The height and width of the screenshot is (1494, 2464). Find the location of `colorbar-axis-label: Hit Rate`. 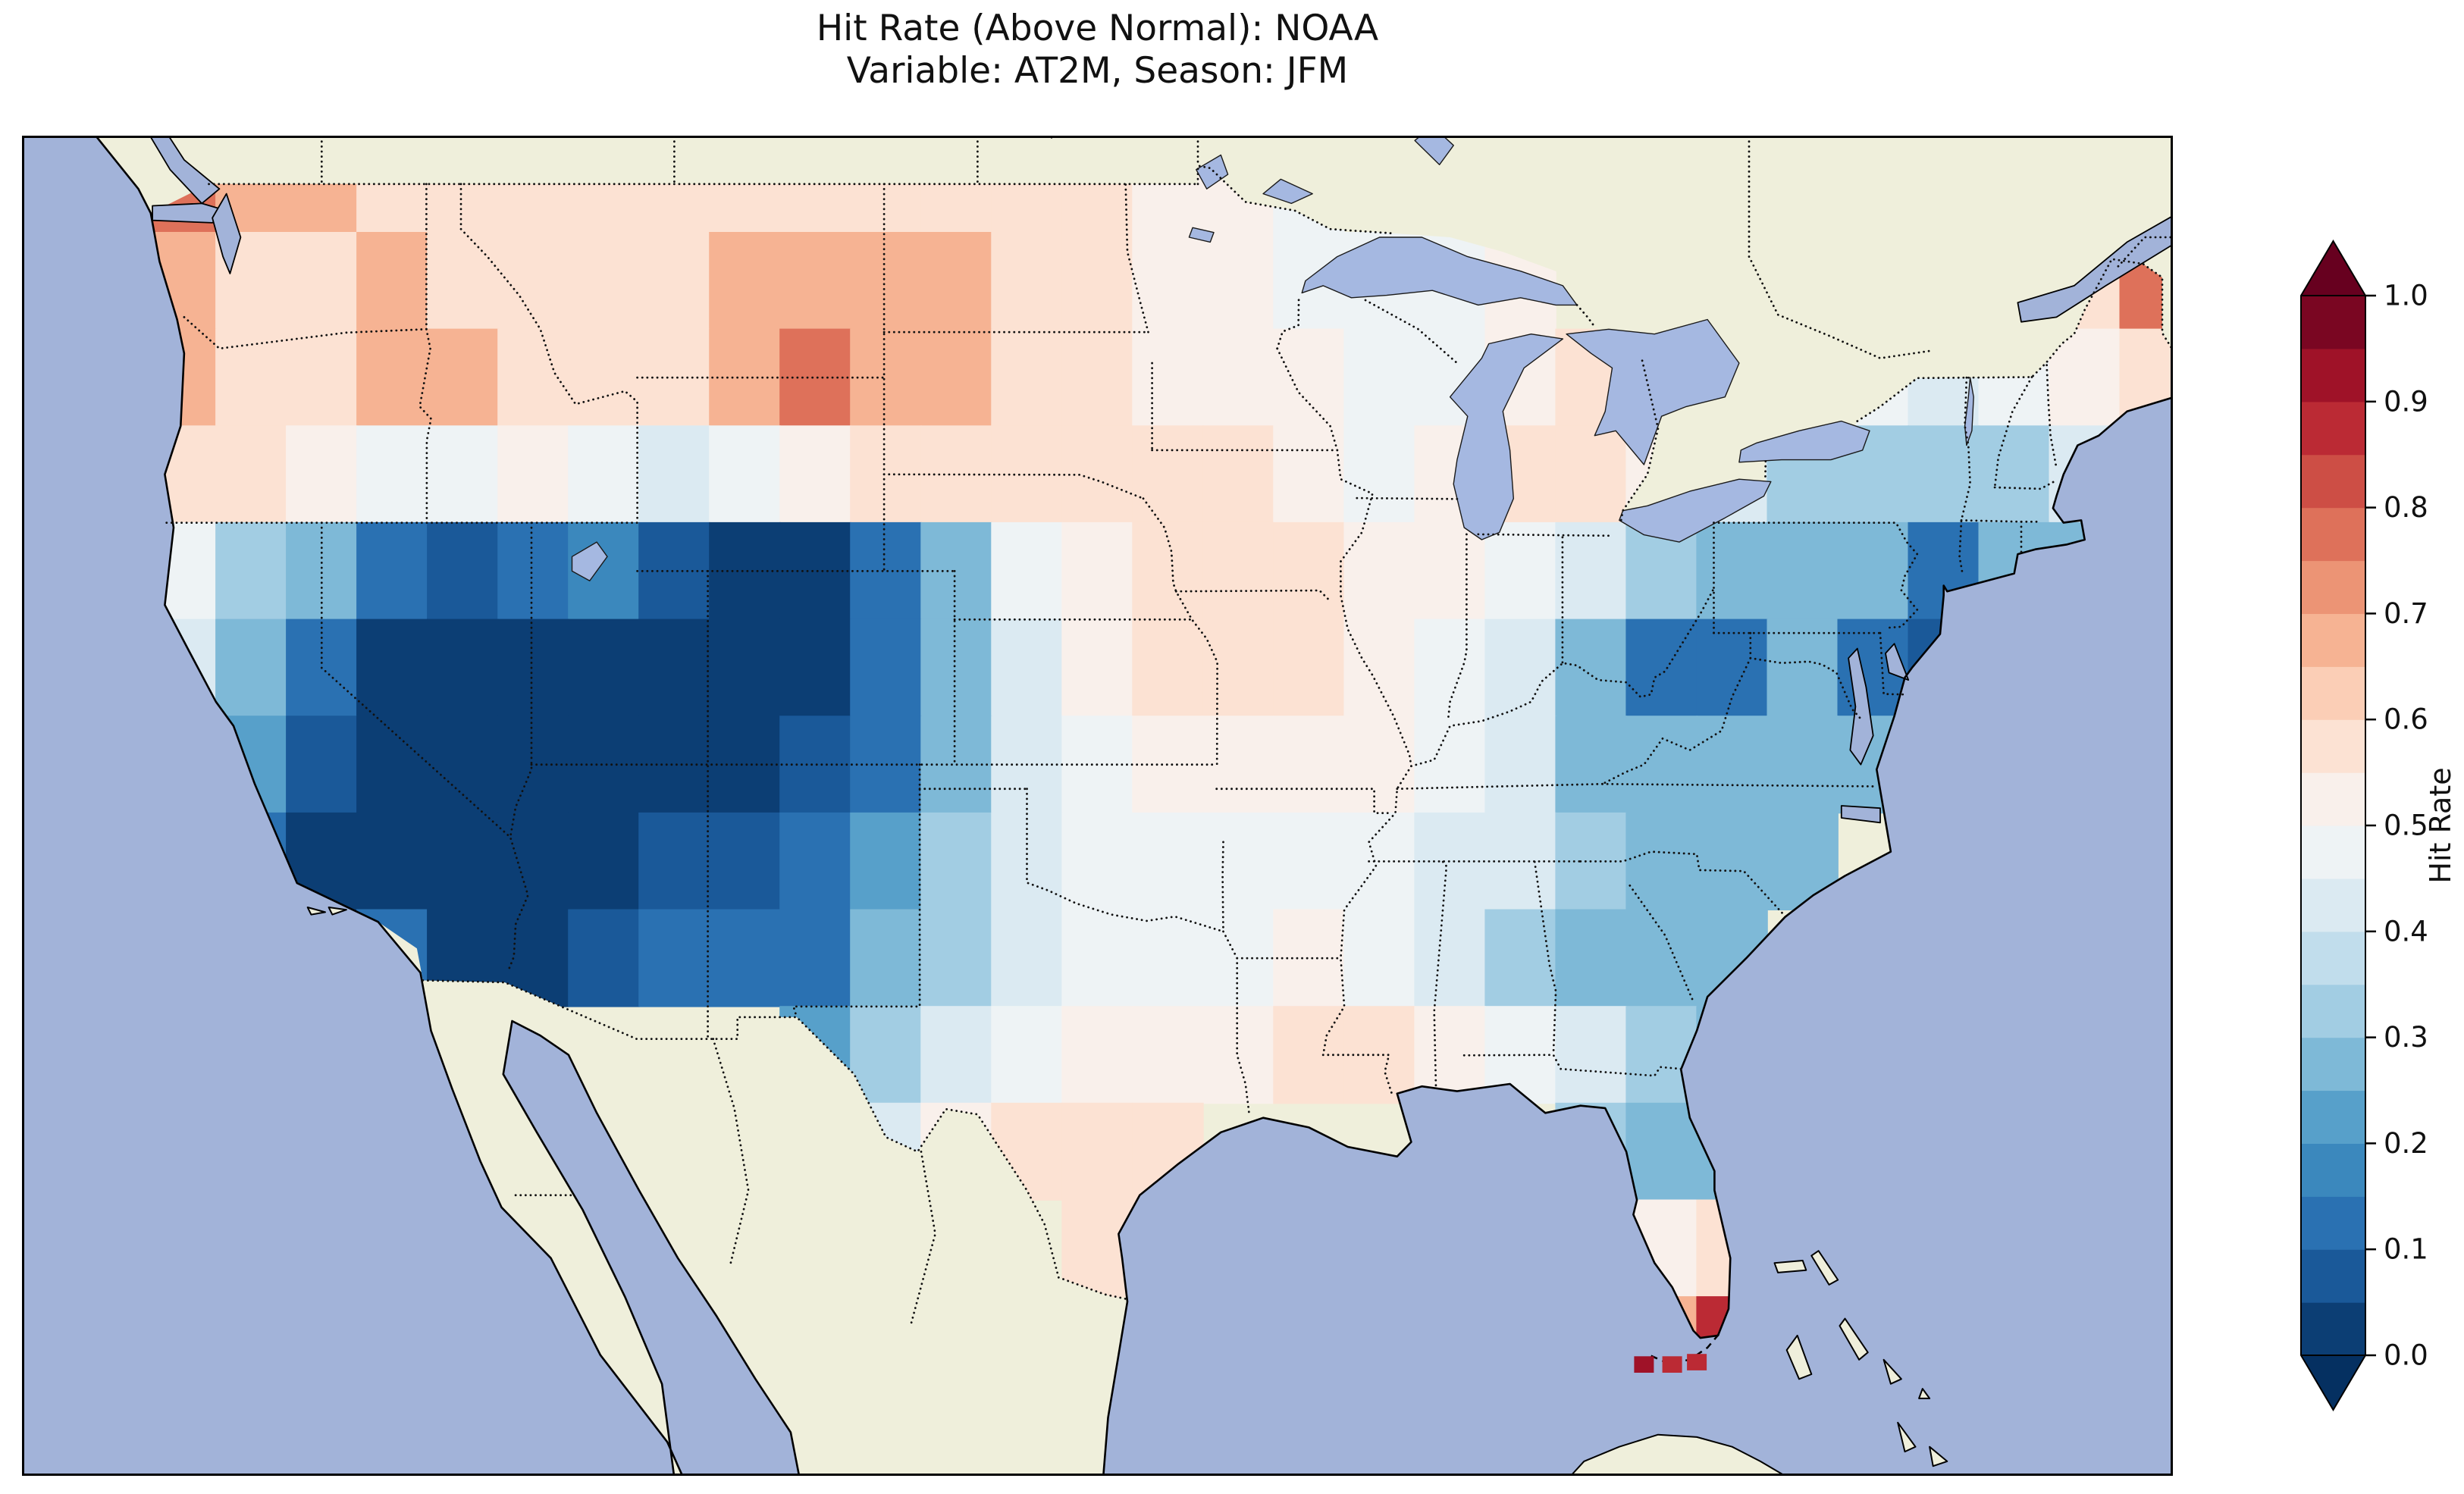

colorbar-axis-label: Hit Rate is located at coordinates (2441, 825).